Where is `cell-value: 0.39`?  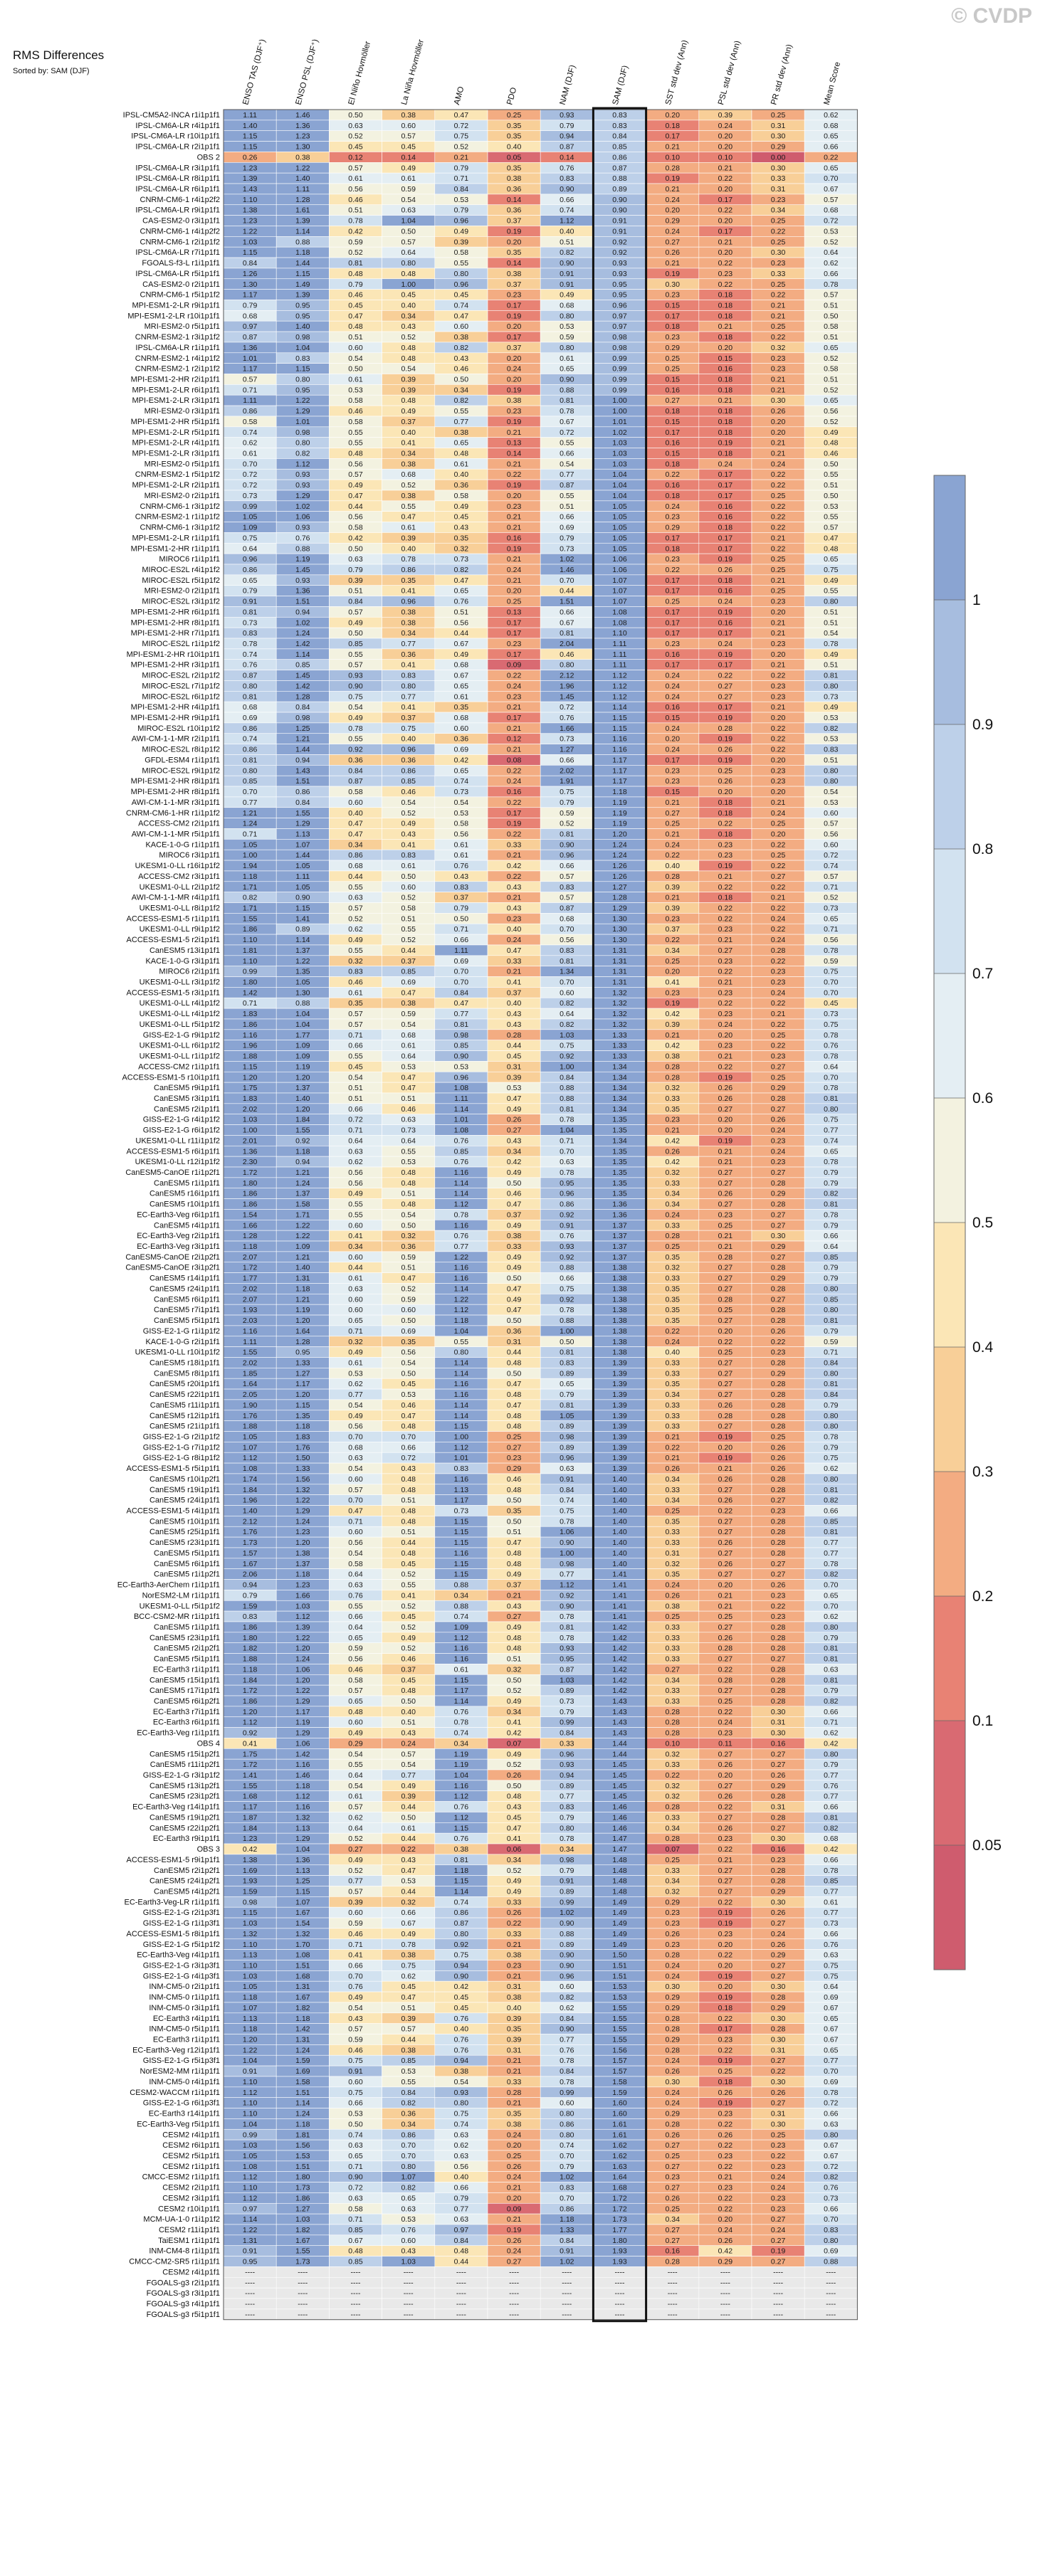 cell-value: 0.39 is located at coordinates (355, 580).